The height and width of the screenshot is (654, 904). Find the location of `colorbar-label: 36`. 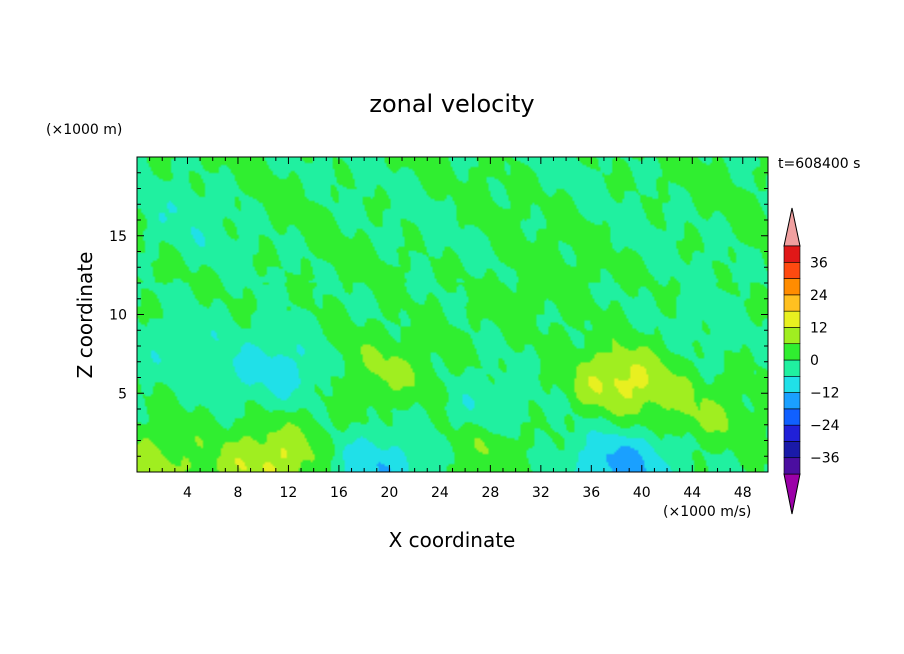

colorbar-label: 36 is located at coordinates (819, 263).